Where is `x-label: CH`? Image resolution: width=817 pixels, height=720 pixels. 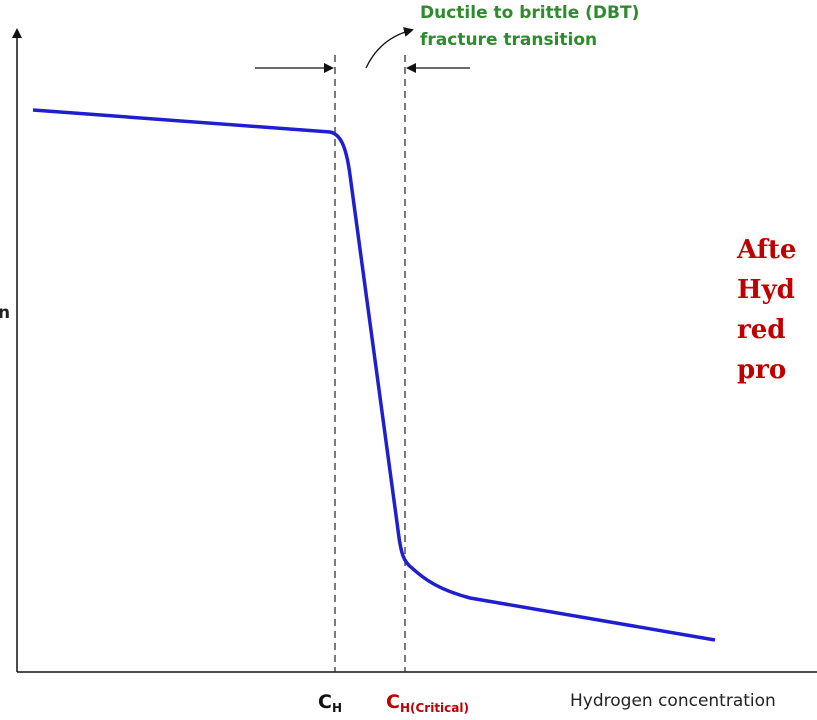
x-label: CH is located at coordinates (330, 703).